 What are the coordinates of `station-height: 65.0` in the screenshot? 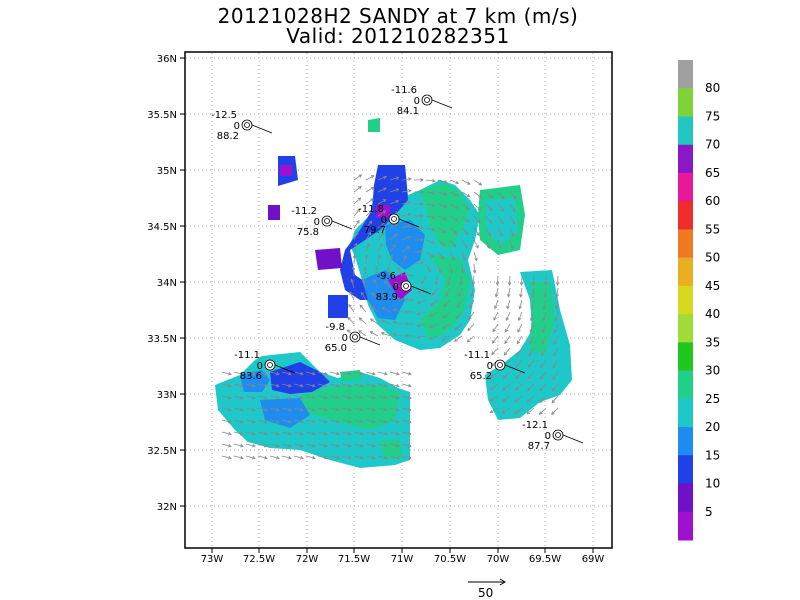 It's located at (336, 348).